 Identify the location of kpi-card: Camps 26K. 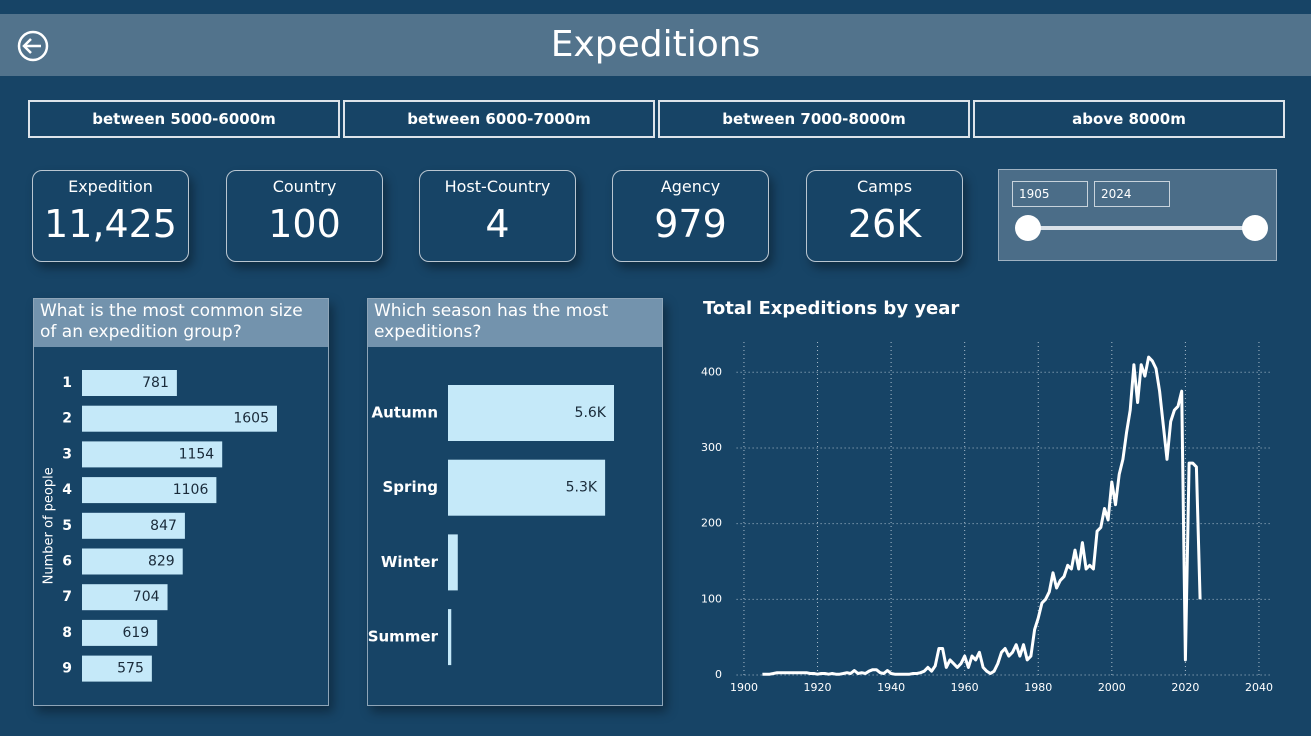
(884, 216).